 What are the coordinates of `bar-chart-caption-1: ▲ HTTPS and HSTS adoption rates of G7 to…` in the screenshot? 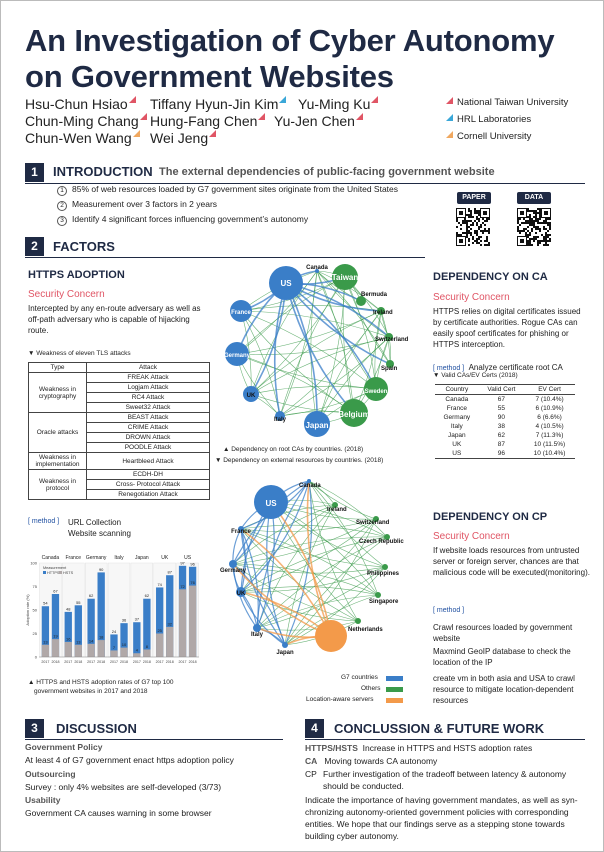 It's located at (101, 682).